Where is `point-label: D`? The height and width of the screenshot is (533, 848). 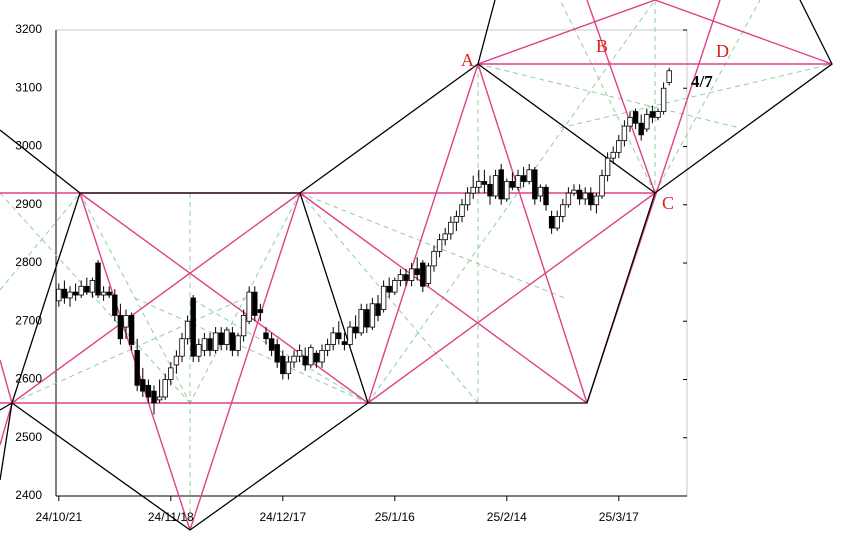 point-label: D is located at coordinates (722, 51).